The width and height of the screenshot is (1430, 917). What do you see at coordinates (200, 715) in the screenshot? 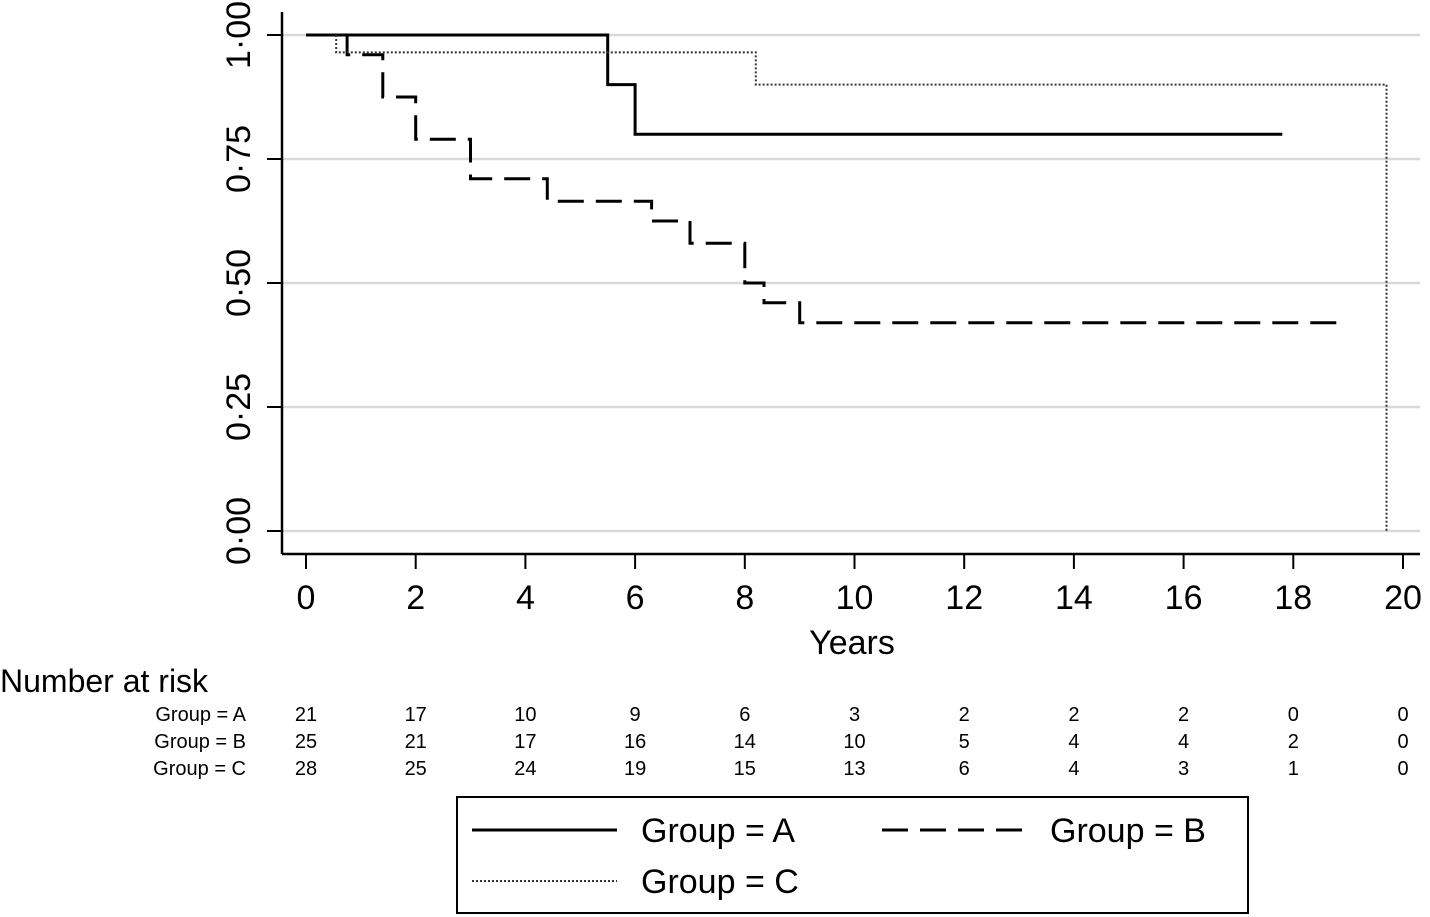
I see `risk-row-label: Group = A` at bounding box center [200, 715].